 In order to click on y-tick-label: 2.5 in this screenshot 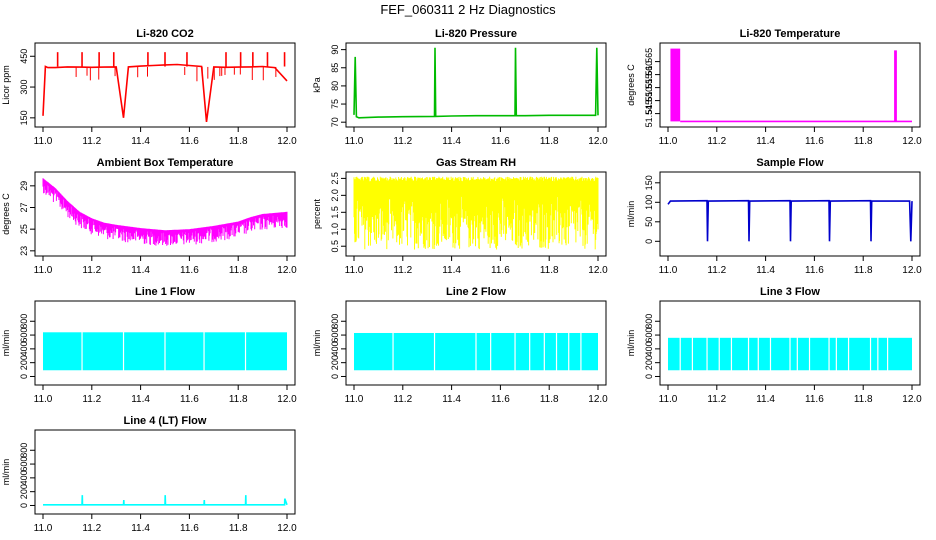, I will do `click(335, 178)`.